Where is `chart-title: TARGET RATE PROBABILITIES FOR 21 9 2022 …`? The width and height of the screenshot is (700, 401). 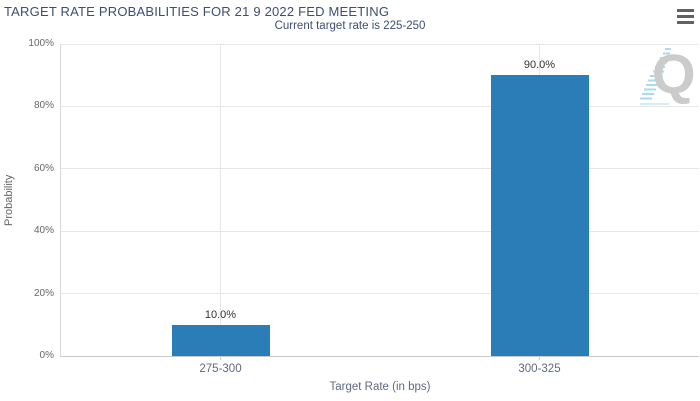
chart-title: TARGET RATE PROBABILITIES FOR 21 9 2022 … is located at coordinates (197, 11).